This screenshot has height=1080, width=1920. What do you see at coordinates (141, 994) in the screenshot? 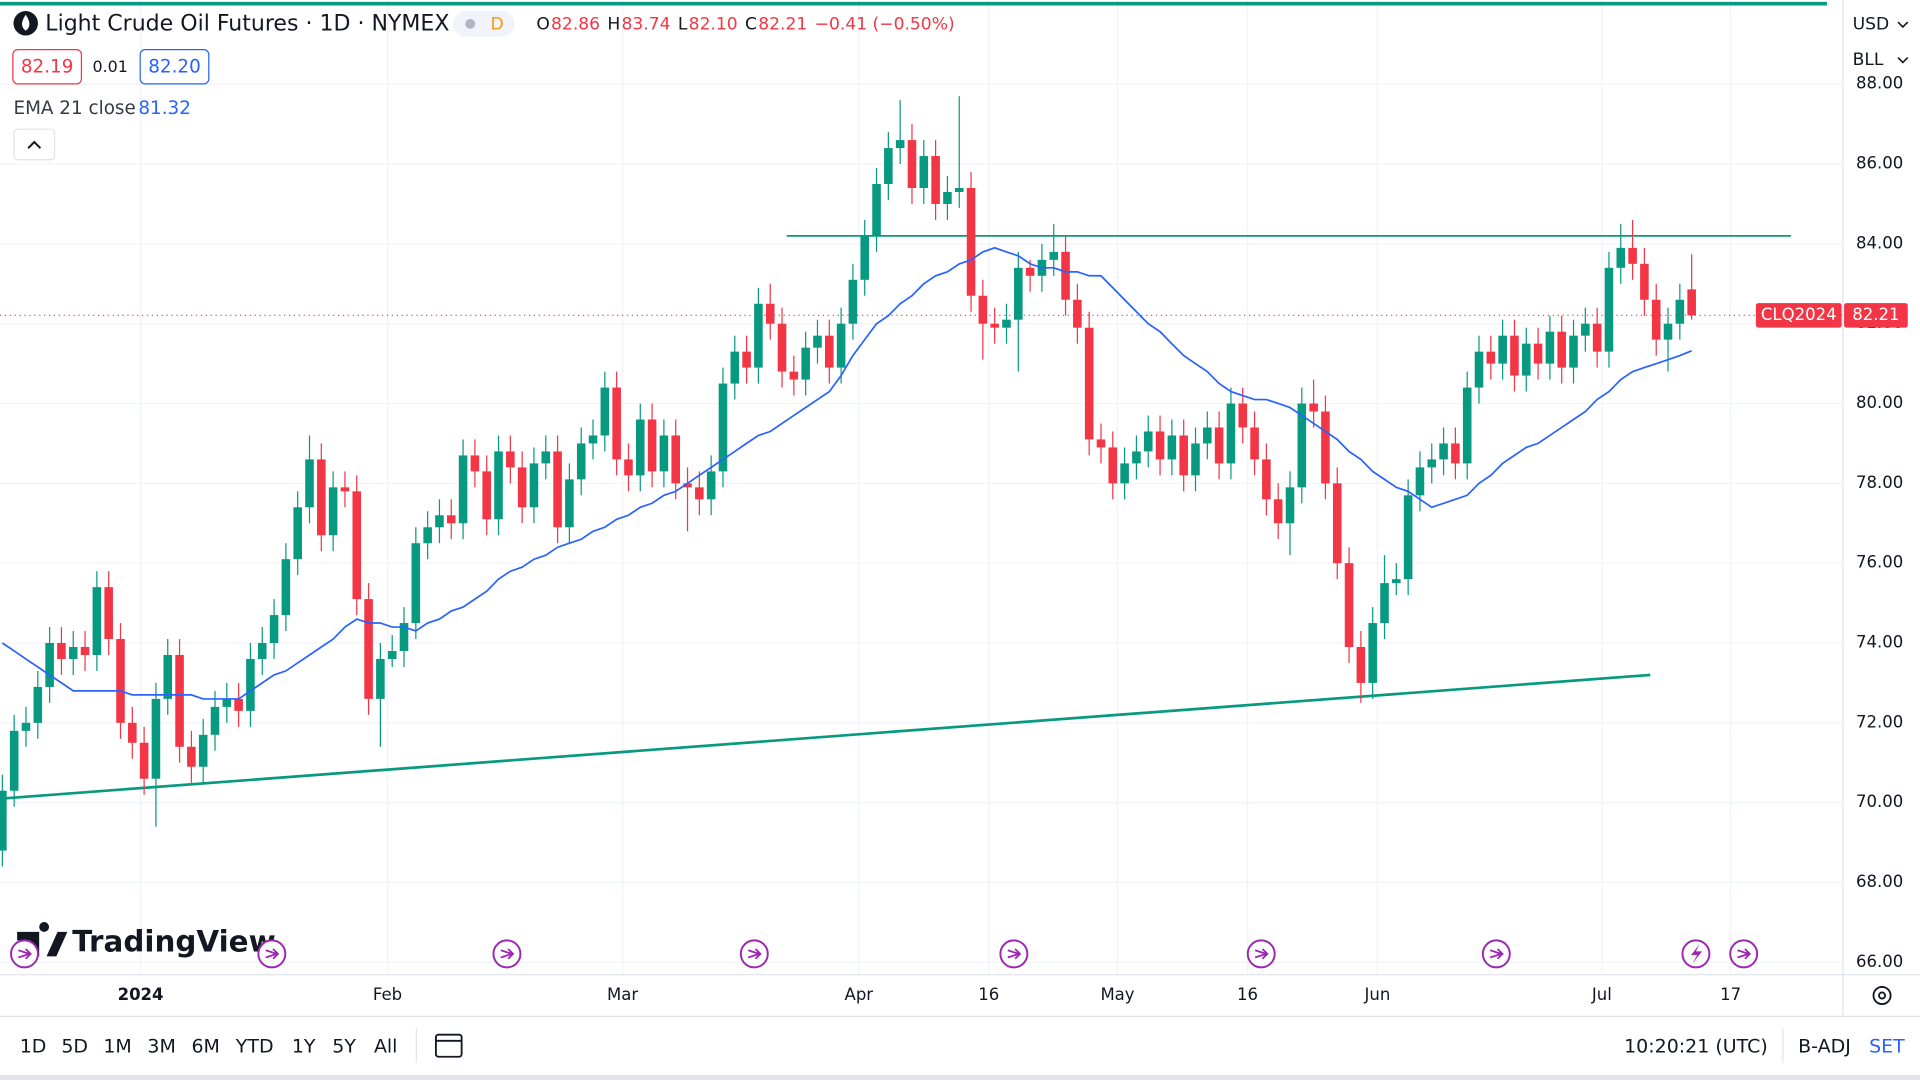
I see `x-tick-label: 2024` at bounding box center [141, 994].